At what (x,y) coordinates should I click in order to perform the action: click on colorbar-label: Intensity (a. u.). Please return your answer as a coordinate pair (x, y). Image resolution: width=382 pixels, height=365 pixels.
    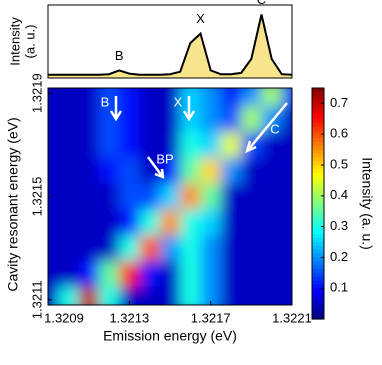
    Looking at the image, I should click on (367, 203).